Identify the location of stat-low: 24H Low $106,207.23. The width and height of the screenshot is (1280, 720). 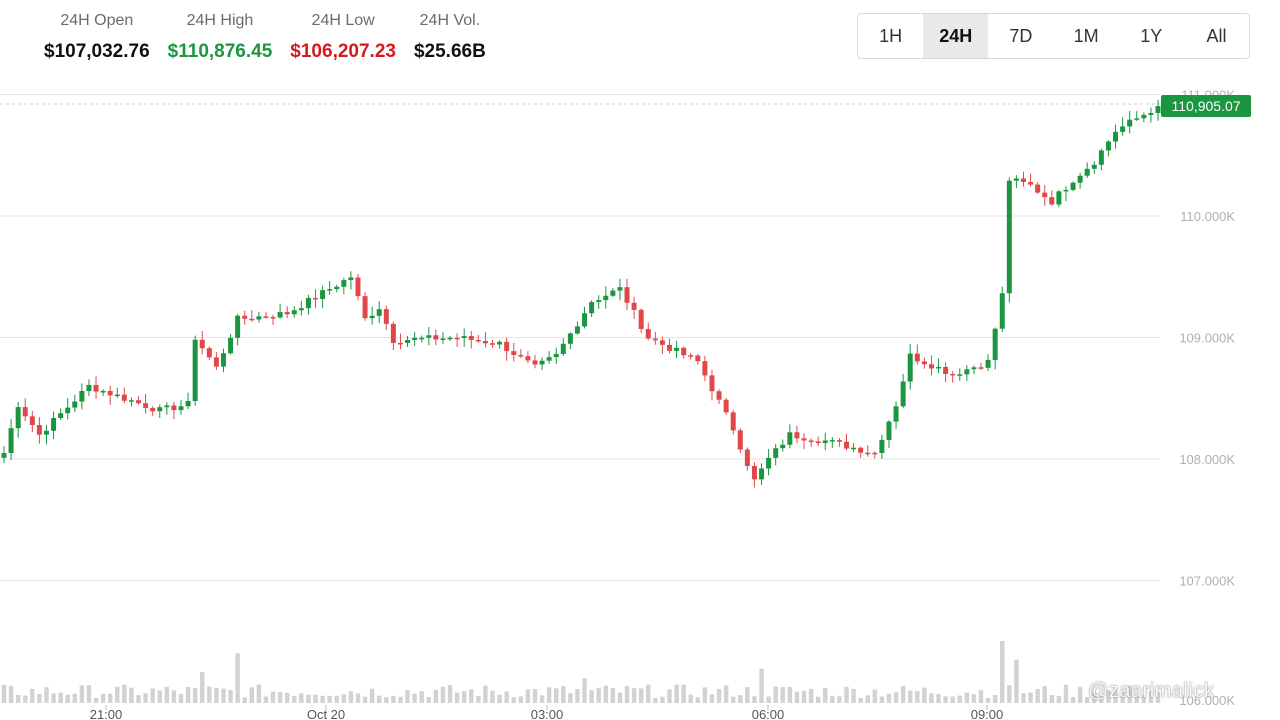
(343, 41).